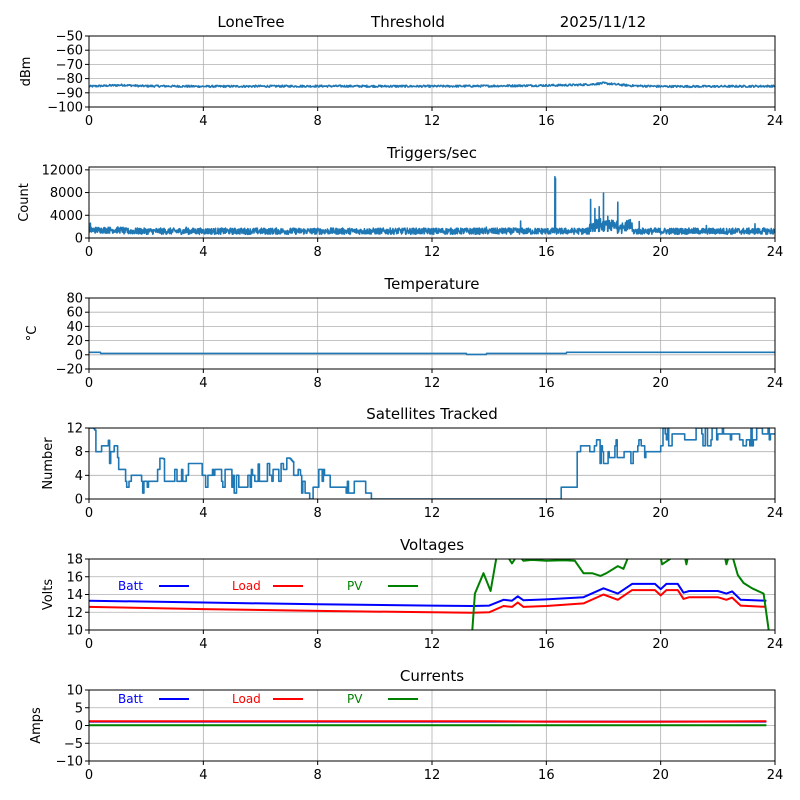  I want to click on y-axis-label: Volts, so click(48, 595).